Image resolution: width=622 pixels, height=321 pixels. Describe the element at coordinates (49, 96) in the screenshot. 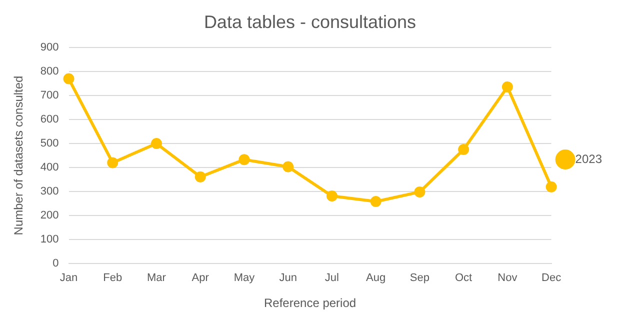

I see `y-tick-label: 700` at that location.